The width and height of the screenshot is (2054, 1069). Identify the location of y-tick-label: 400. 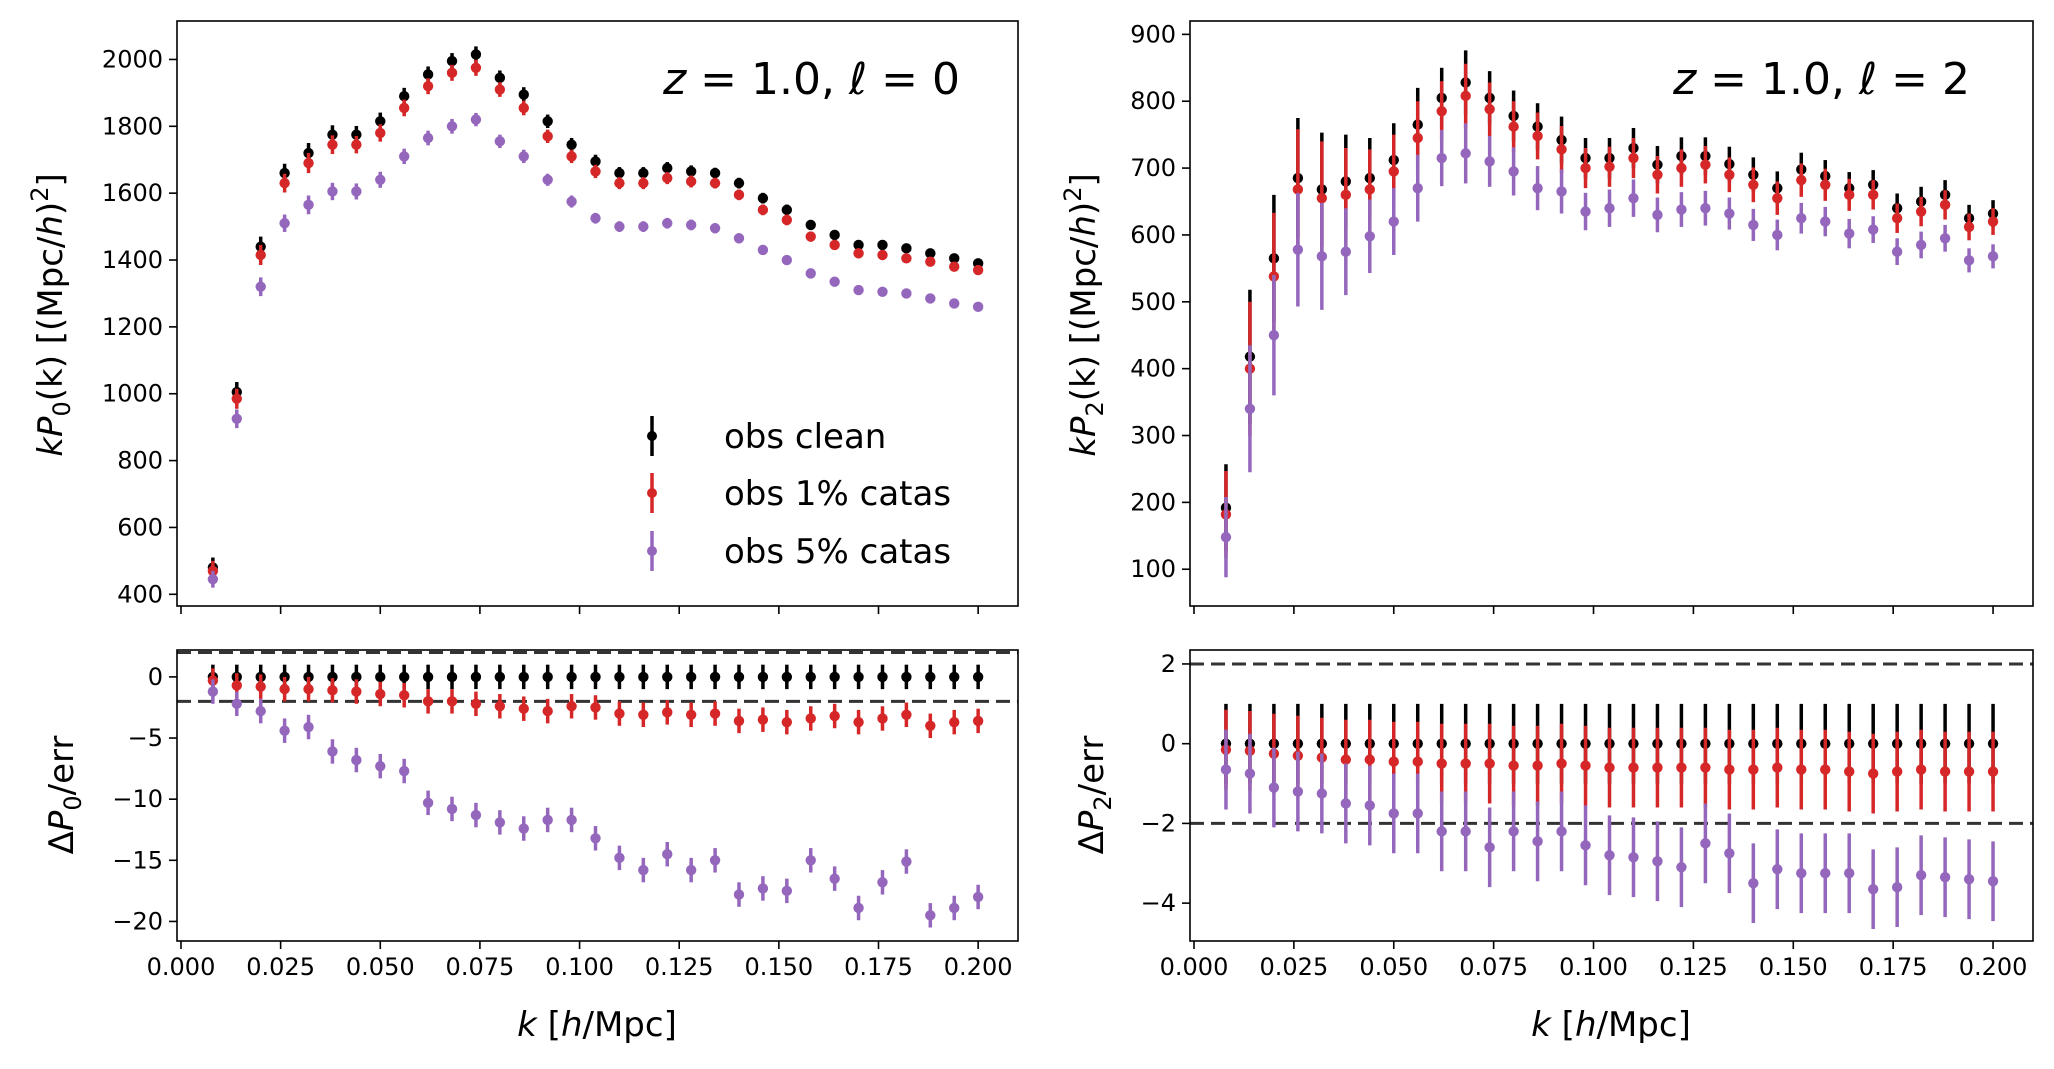
(1153, 369).